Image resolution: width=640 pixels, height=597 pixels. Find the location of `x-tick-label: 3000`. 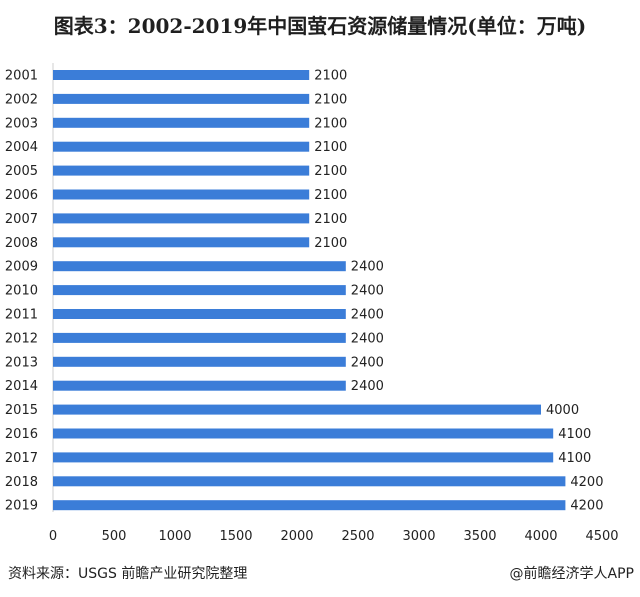

x-tick-label: 3000 is located at coordinates (418, 536).